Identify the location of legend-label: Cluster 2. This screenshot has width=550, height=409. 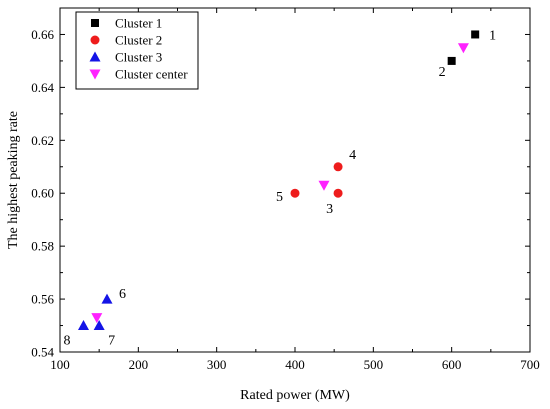
(138, 40).